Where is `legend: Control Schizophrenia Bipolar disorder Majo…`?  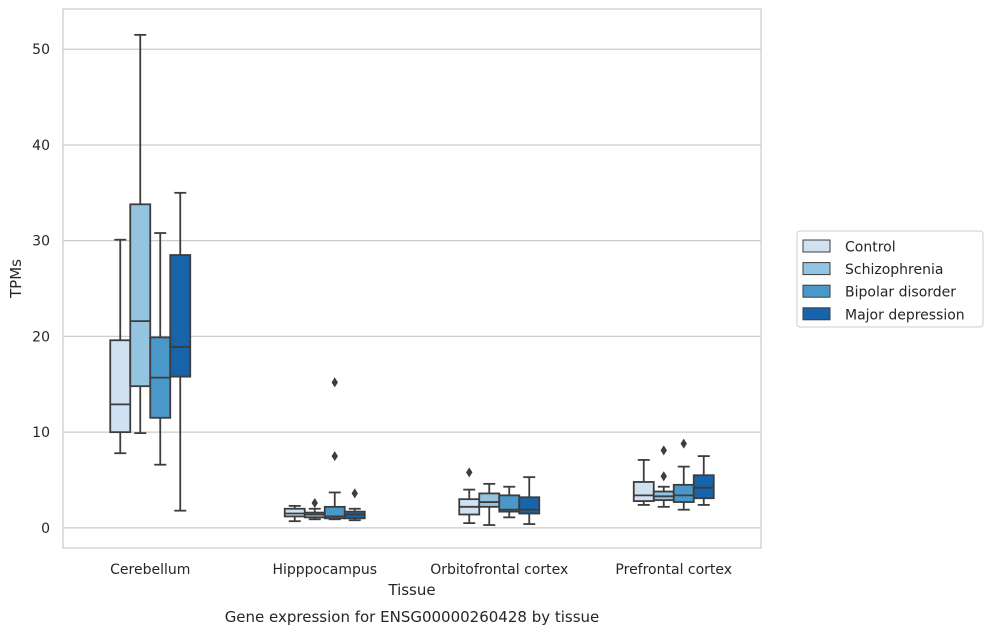 legend: Control Schizophrenia Bipolar disorder Majo… is located at coordinates (890, 279).